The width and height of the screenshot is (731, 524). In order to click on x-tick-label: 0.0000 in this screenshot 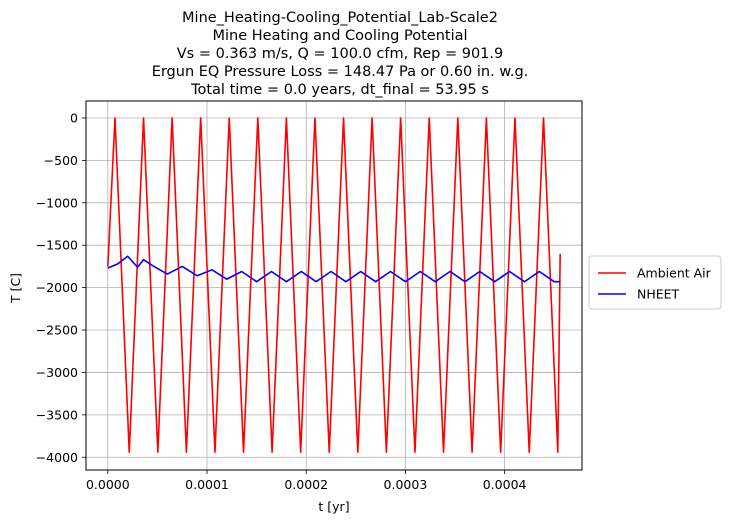, I will do `click(108, 484)`.